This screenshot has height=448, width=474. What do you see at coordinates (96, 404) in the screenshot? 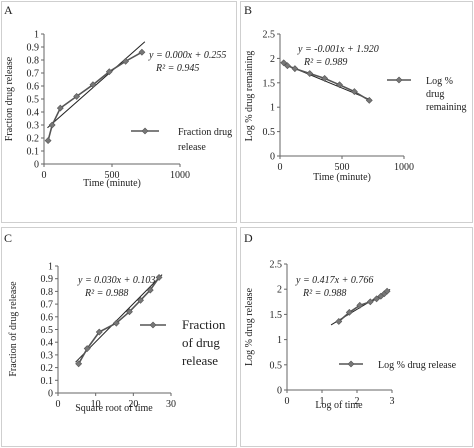
I see `x-tick-label: 10` at bounding box center [96, 404].